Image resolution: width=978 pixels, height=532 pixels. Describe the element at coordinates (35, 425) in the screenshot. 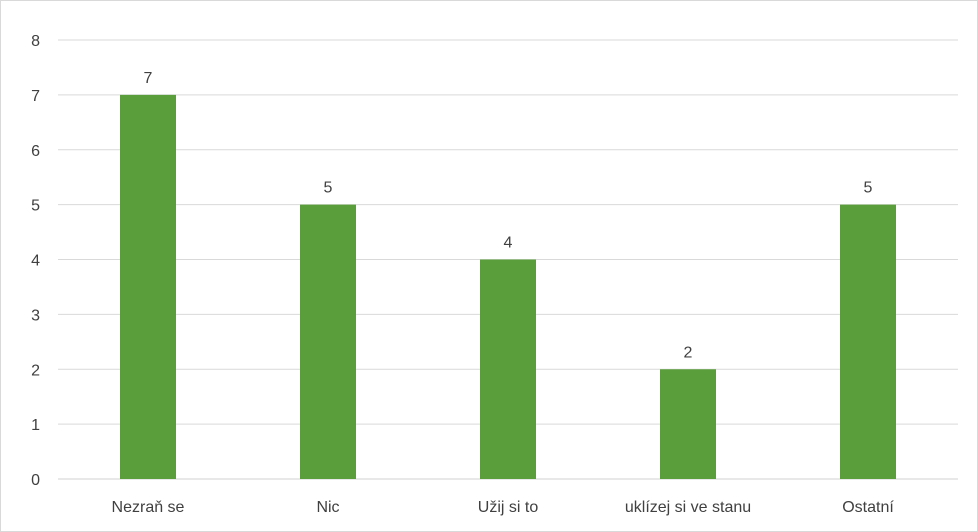

I see `y-tick-label: 1` at that location.